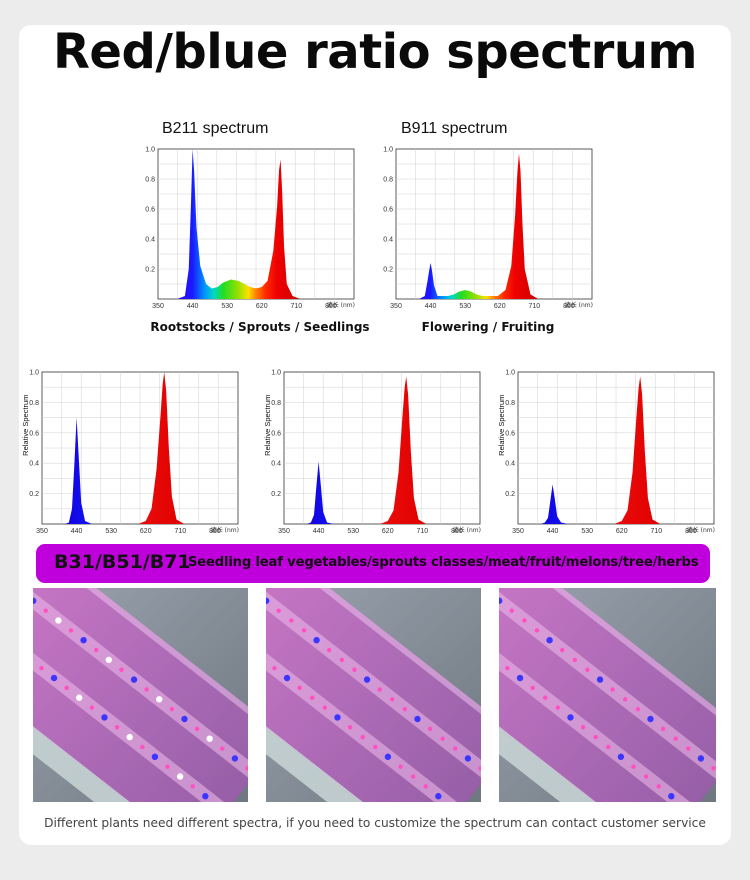  I want to click on photo-b71-strip-lights, so click(607, 695).